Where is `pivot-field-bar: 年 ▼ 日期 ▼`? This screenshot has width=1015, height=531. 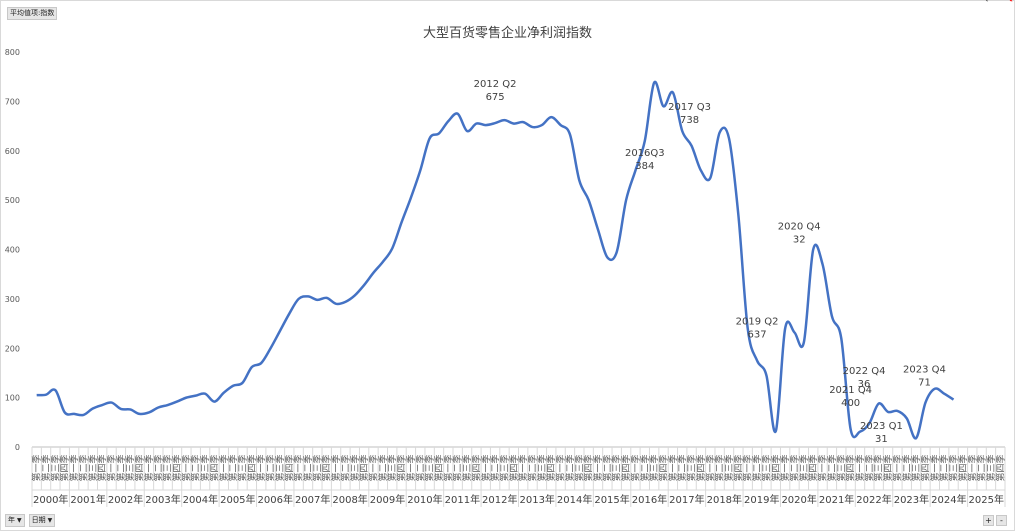 pivot-field-bar: 年 ▼ 日期 ▼ is located at coordinates (30, 520).